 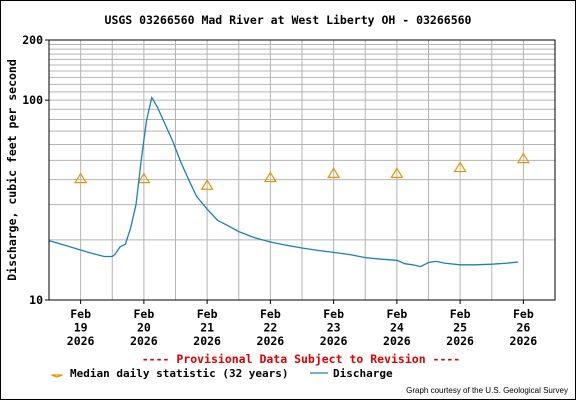 I want to click on y-tick-labels: 10 100 200, so click(x=35, y=170).